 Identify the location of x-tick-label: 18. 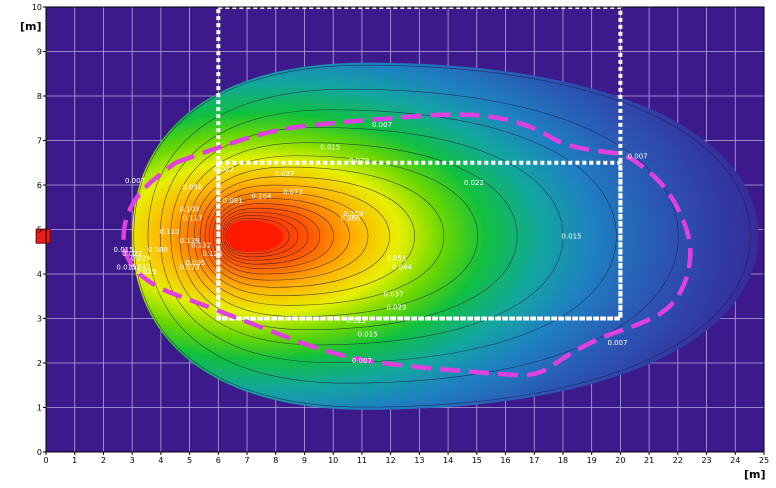
(563, 460).